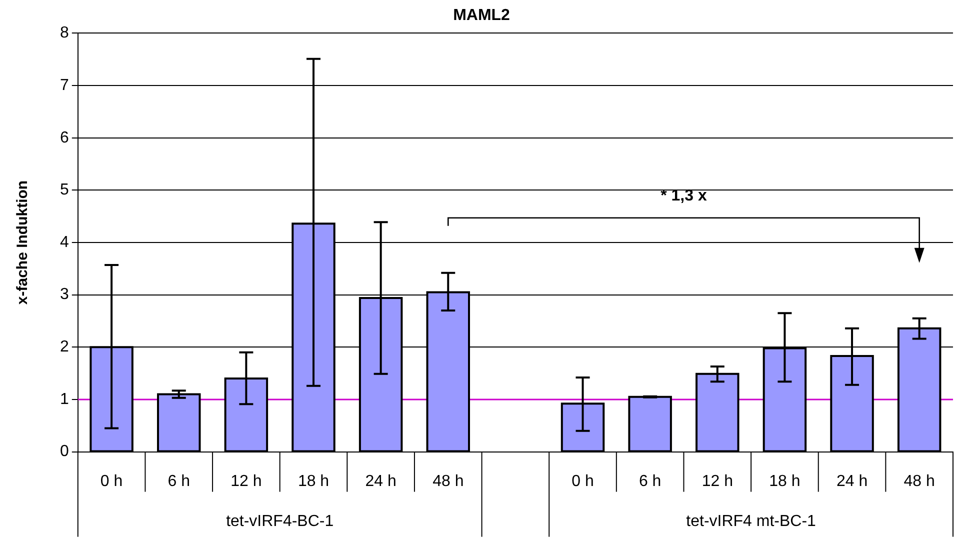  I want to click on y-axis-title: x-fache Induktion, so click(23, 242).